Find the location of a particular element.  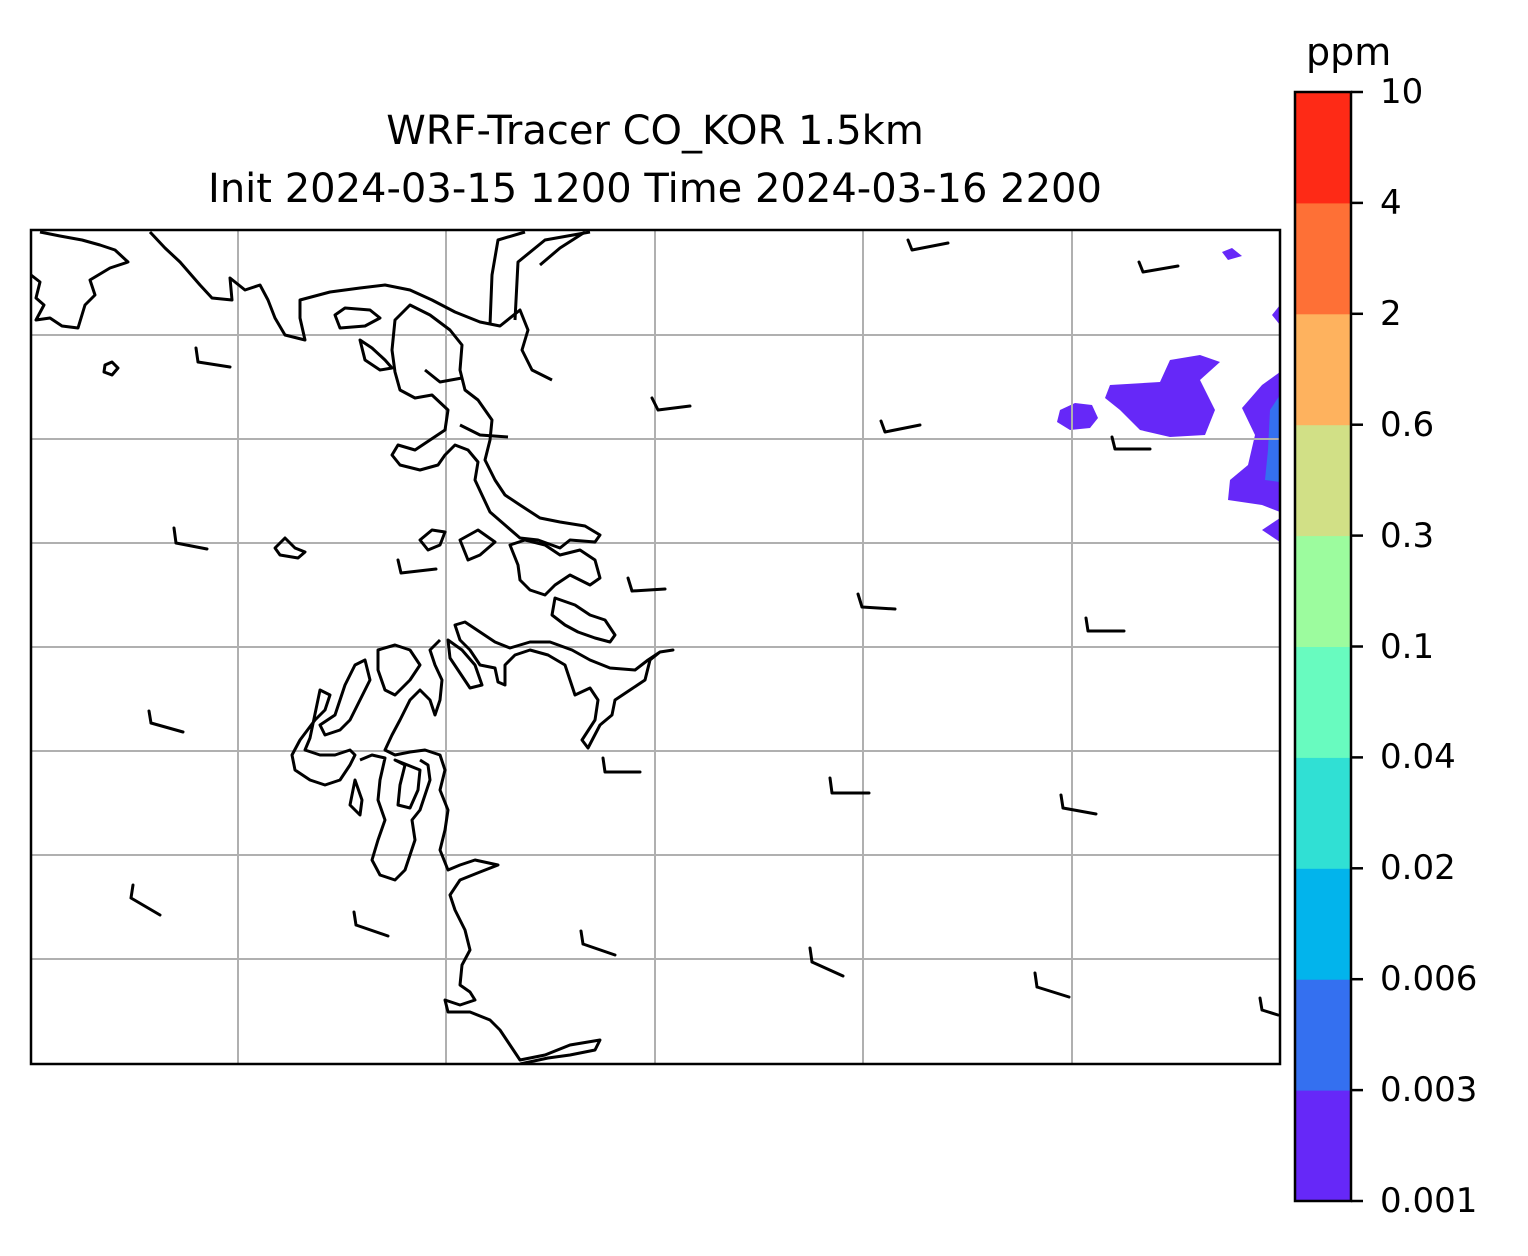

colorbar-tick-label: 0.001 is located at coordinates (1429, 1201).